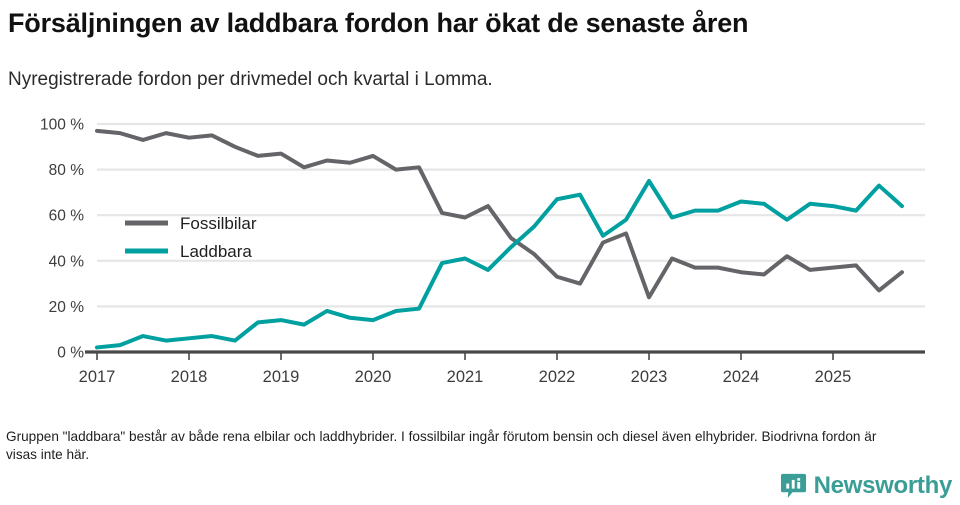 The height and width of the screenshot is (505, 960). Describe the element at coordinates (557, 377) in the screenshot. I see `x-axis-tick-label: 2022` at that location.